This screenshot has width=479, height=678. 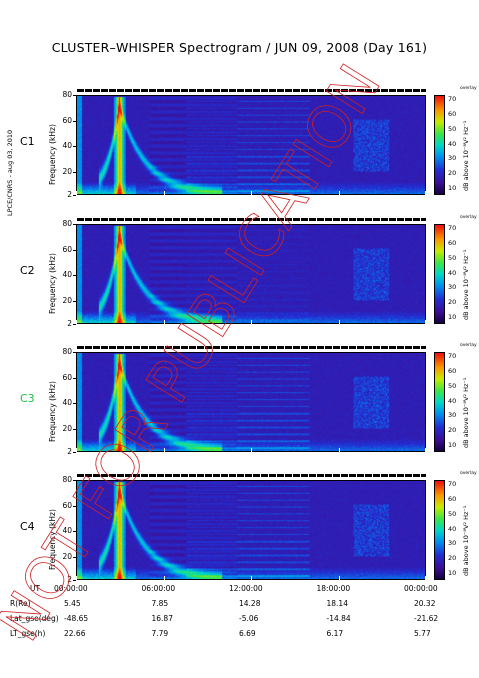 What do you see at coordinates (452, 528) in the screenshot?
I see `colorbar-tick-label: 40` at bounding box center [452, 528].